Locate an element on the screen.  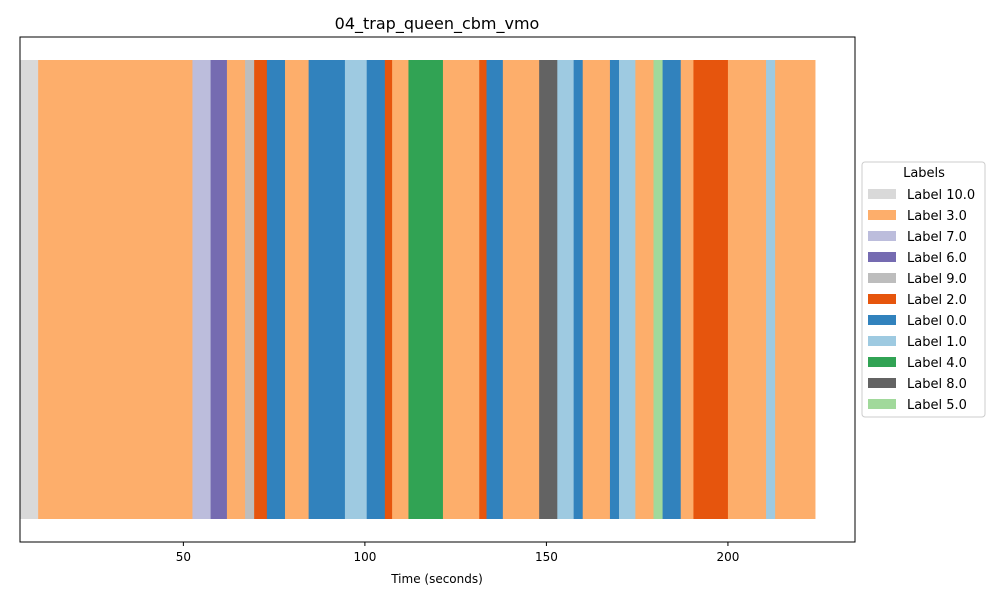
legend-label-10: Label 5.0 is located at coordinates (937, 405).